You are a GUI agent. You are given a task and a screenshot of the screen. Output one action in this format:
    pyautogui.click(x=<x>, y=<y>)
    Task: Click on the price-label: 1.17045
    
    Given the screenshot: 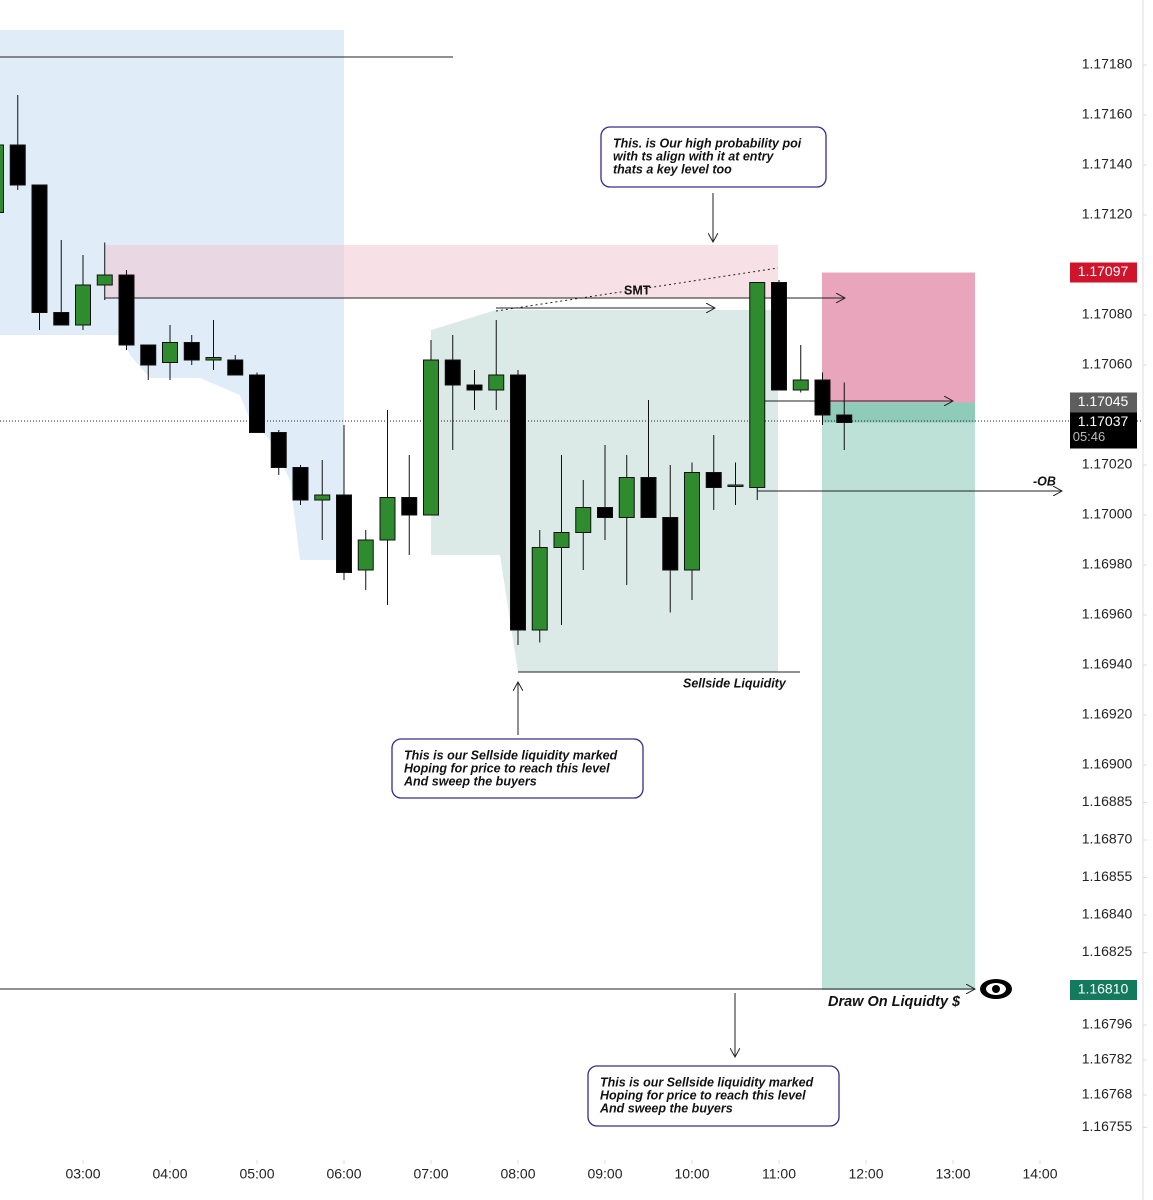 What is the action you would take?
    pyautogui.click(x=1103, y=401)
    